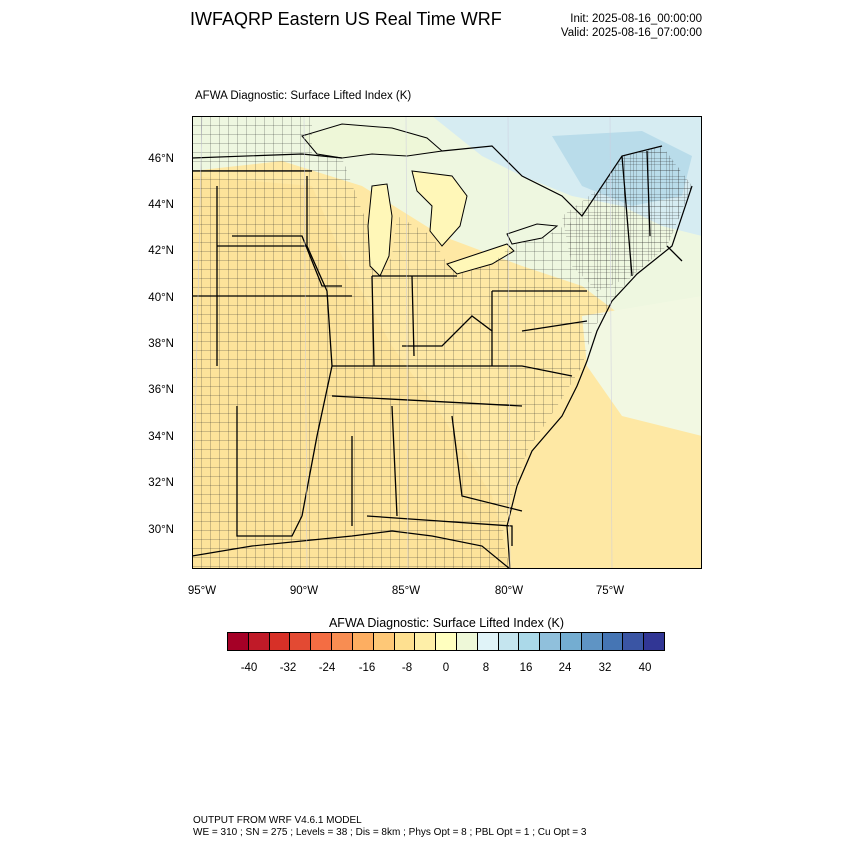  I want to click on colorbar-tick: -32, so click(288, 668).